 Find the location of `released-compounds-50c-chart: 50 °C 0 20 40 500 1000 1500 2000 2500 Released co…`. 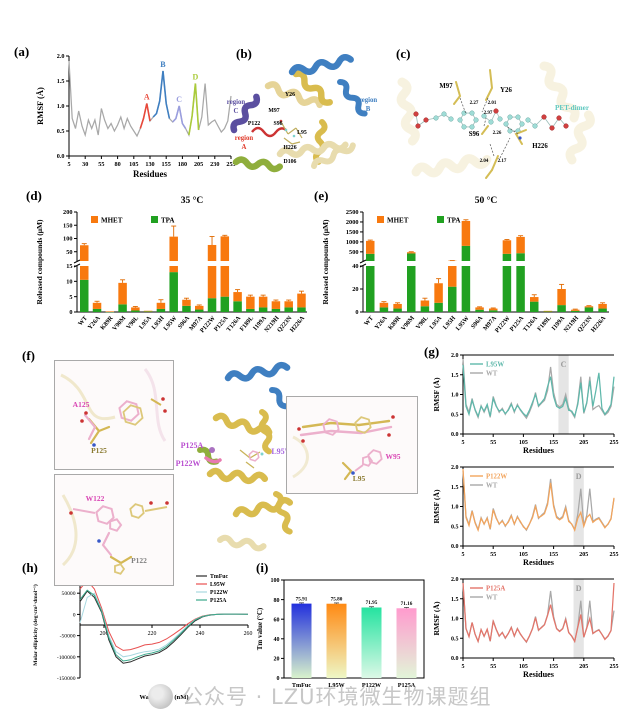

released-compounds-50c-chart: 50 °C 0 20 40 500 1000 1500 2000 2500 Released co… is located at coordinates (465, 264).